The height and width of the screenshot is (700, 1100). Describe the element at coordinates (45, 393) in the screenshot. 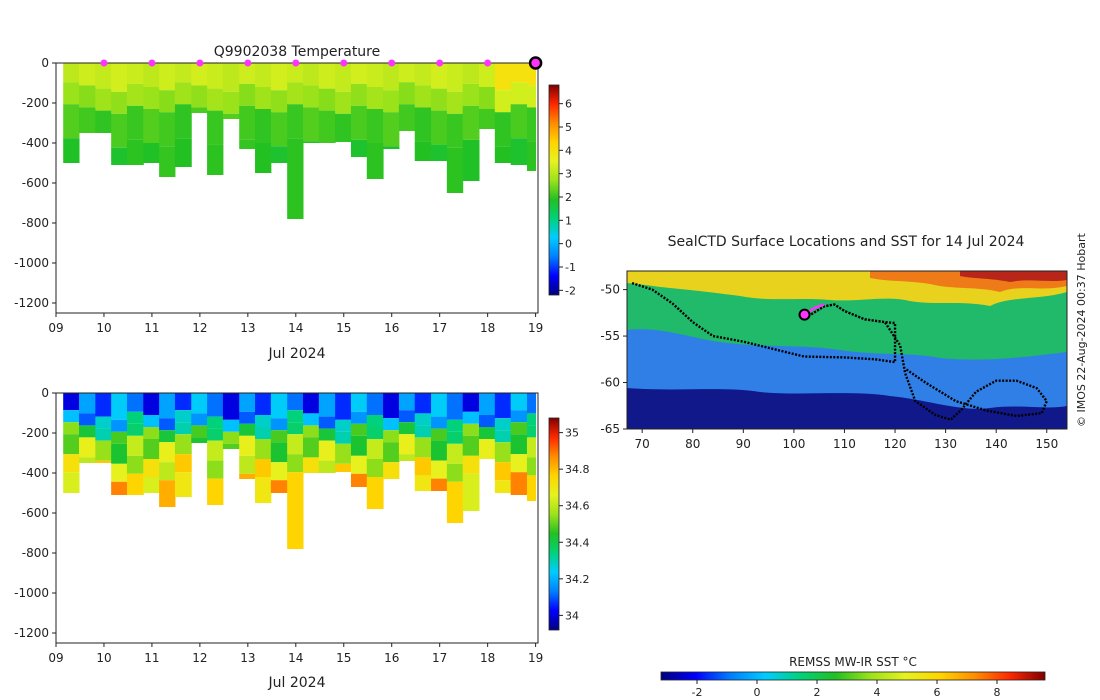

I see `salinity-y-tick-label: 0` at that location.